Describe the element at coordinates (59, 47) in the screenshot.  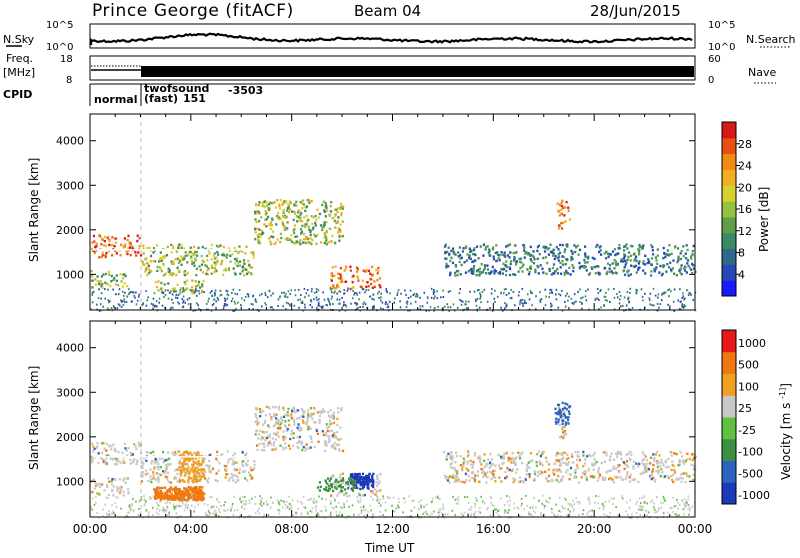
I see `nsky-tick-bottom: 10^0` at that location.